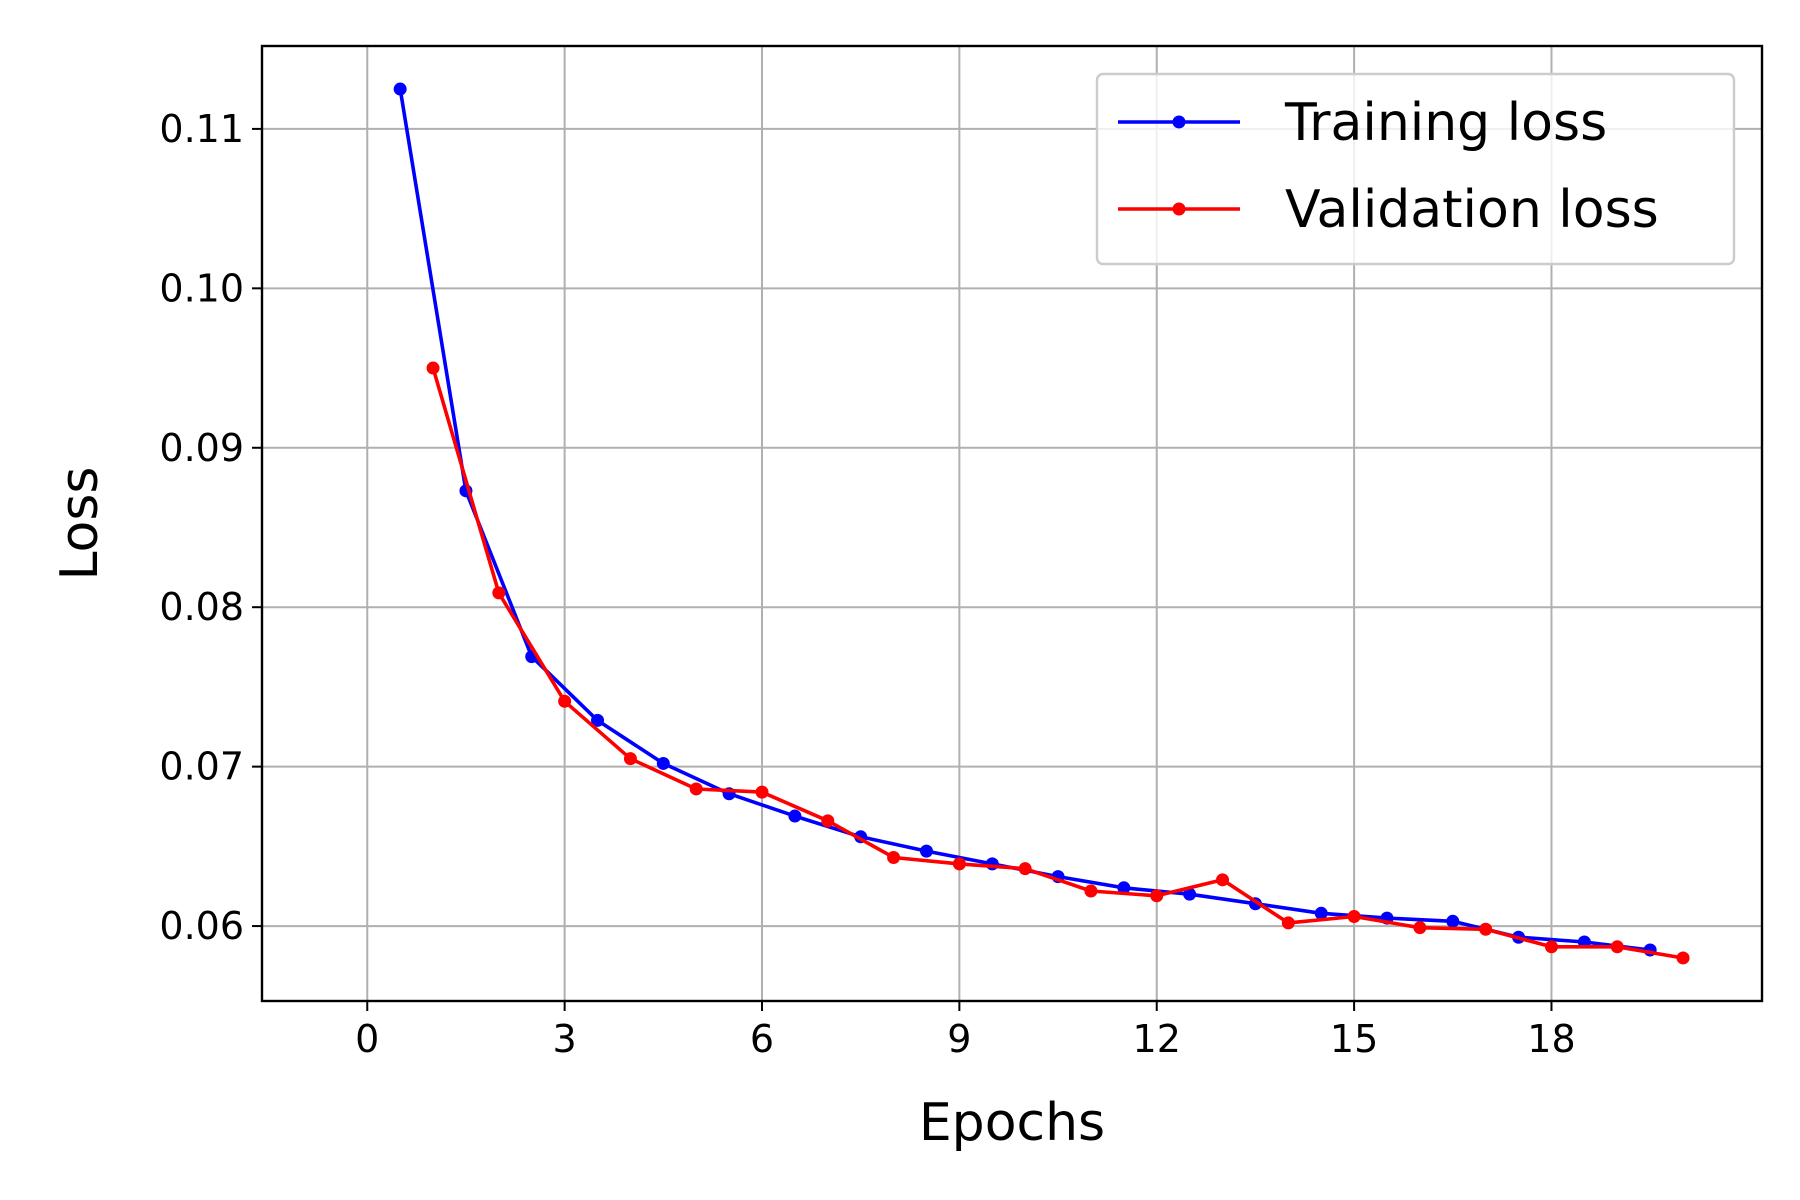 The width and height of the screenshot is (1800, 1200). I want to click on y-axis-label: Loss, so click(80, 523).